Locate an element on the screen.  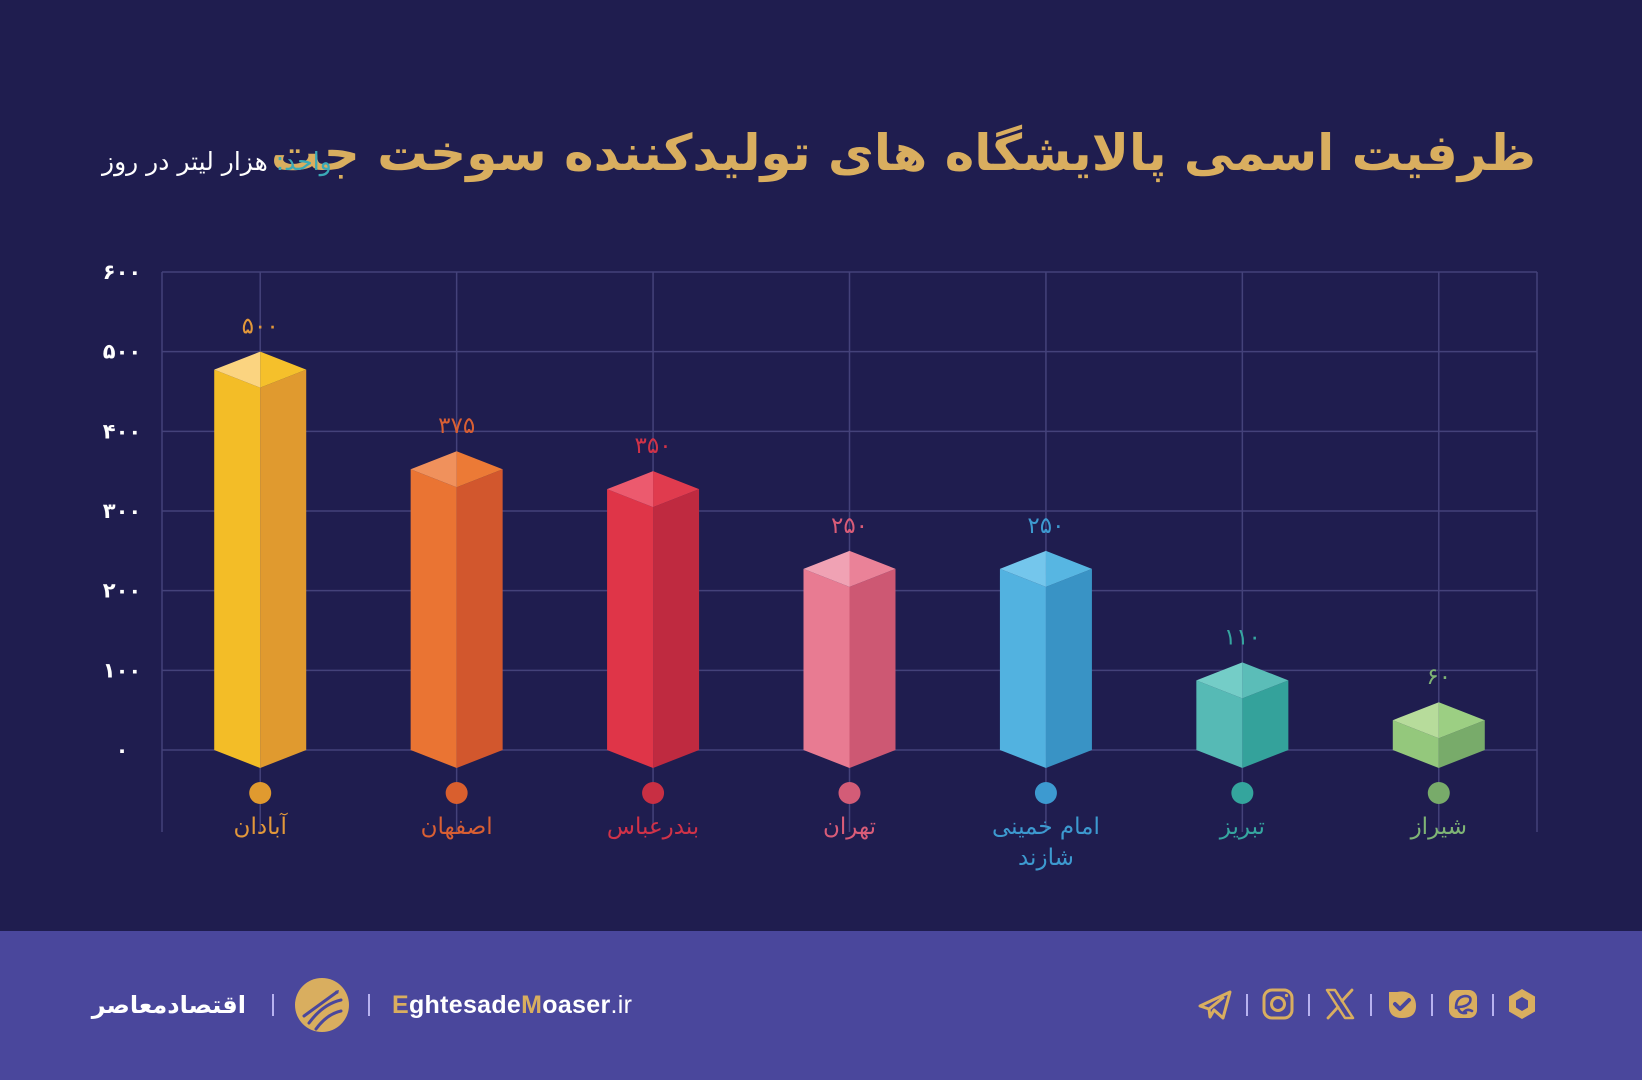
bar: ۲۵۰ امام خمینی شازند is located at coordinates (1046, 692).